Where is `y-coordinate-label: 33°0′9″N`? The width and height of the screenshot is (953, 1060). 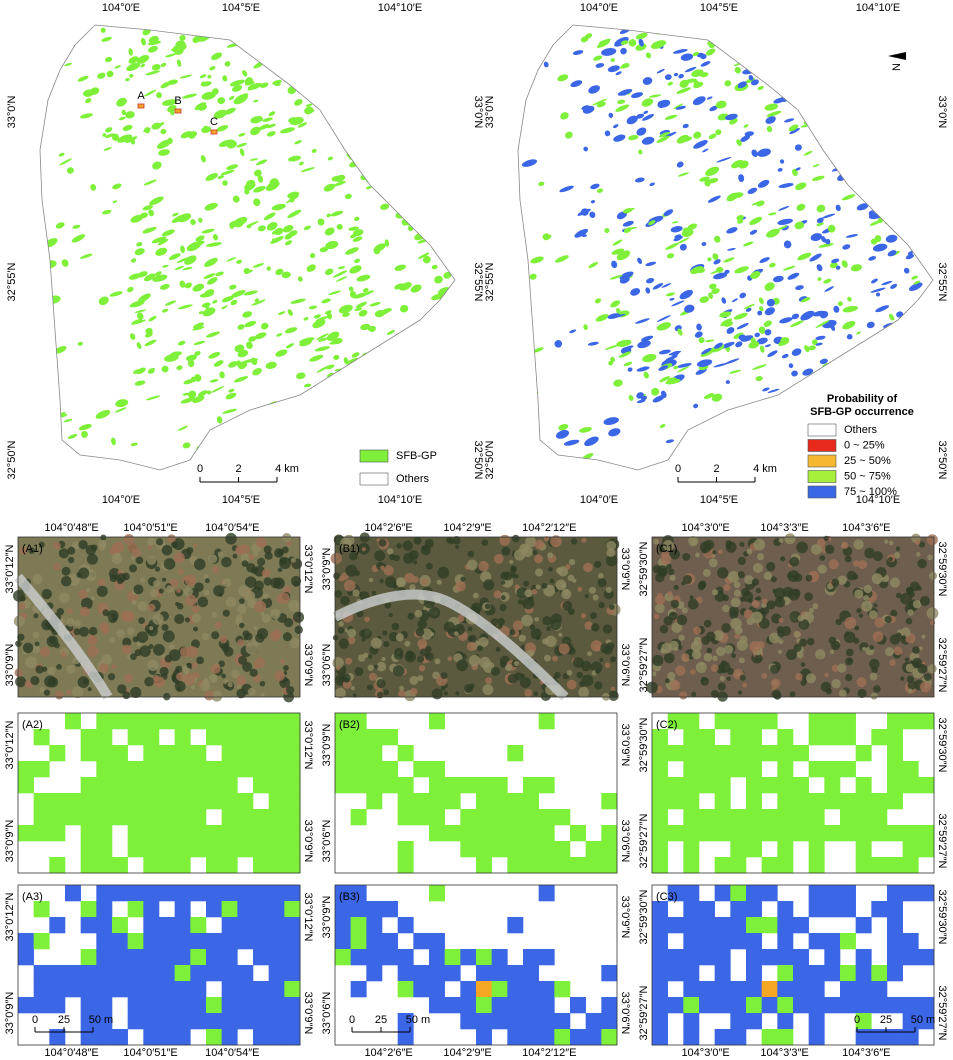 y-coordinate-label: 33°0′9″N is located at coordinates (327, 917).